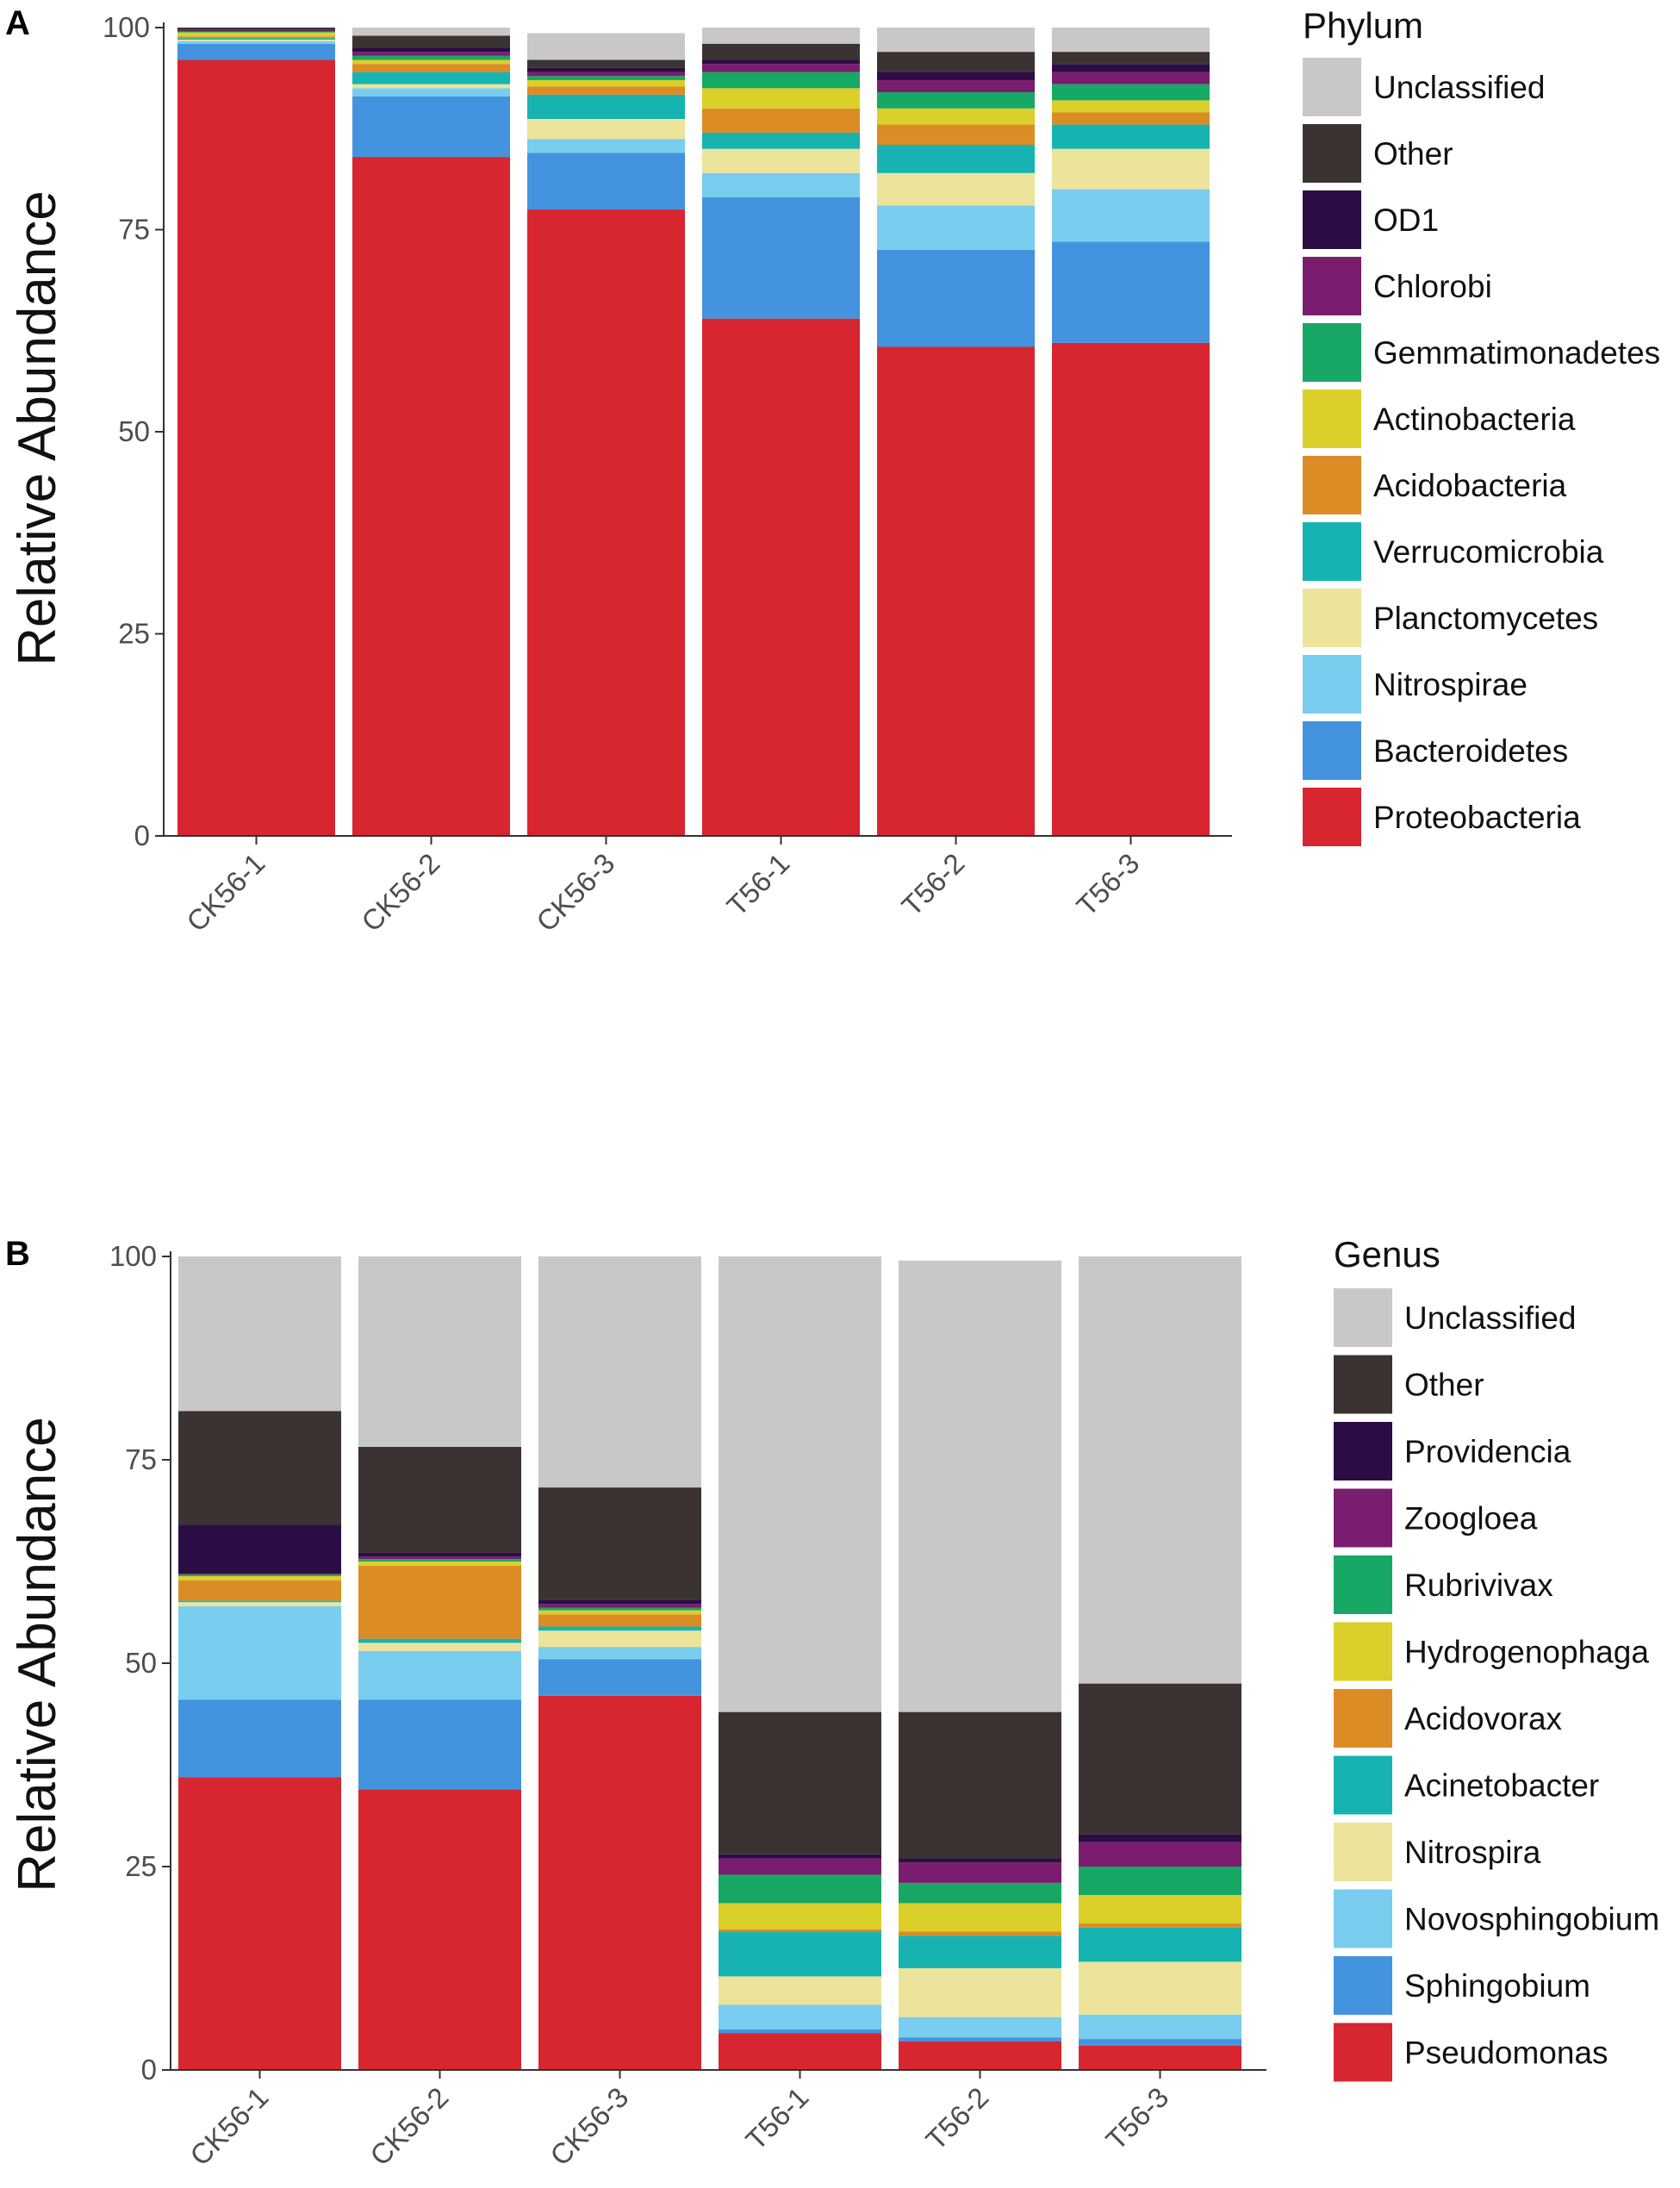  Describe the element at coordinates (260, 1549) in the screenshot. I see `panel-b-segment-providencia` at that location.